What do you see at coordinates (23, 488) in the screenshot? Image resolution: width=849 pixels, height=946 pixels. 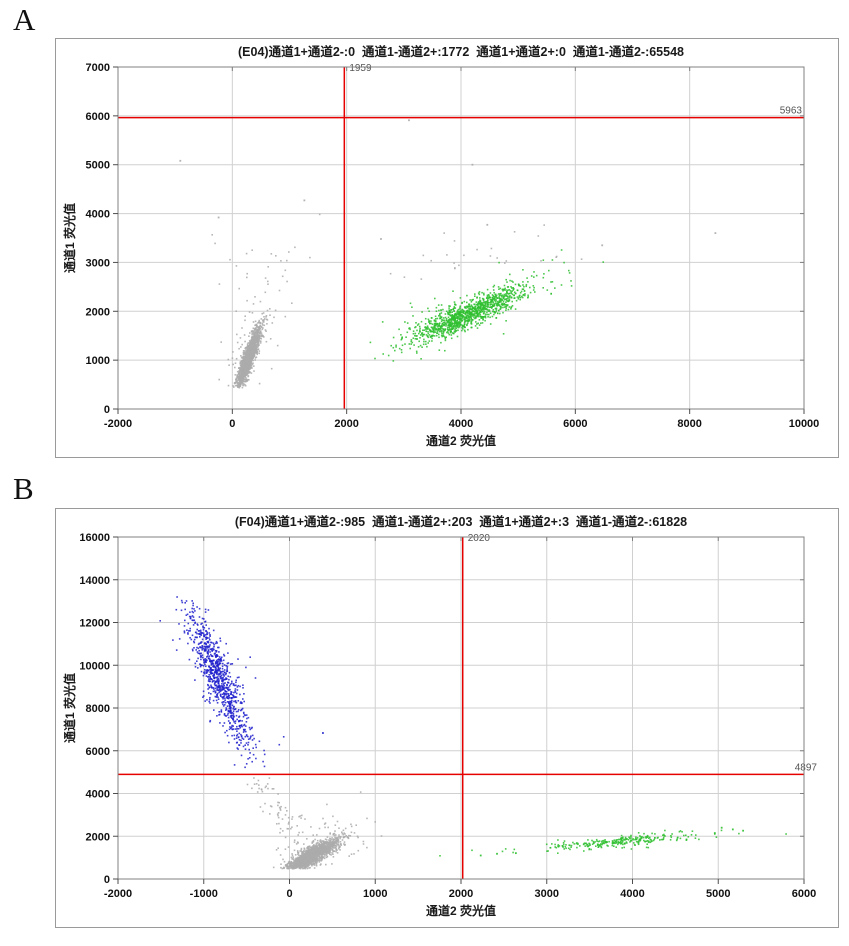 I see `figure-label-b: B` at bounding box center [23, 488].